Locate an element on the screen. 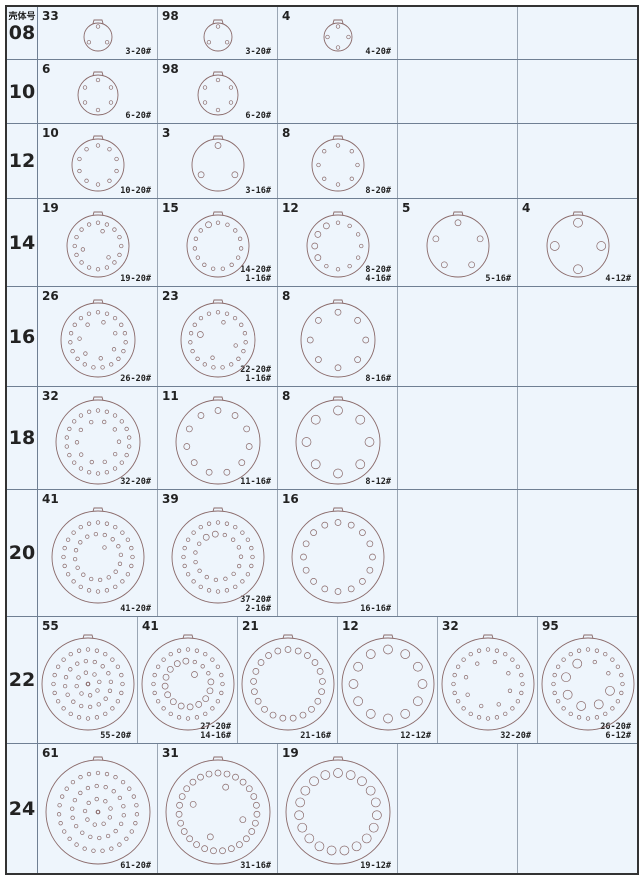 The height and width of the screenshot is (880, 643). contact-spec: 8-20# is located at coordinates (378, 191).